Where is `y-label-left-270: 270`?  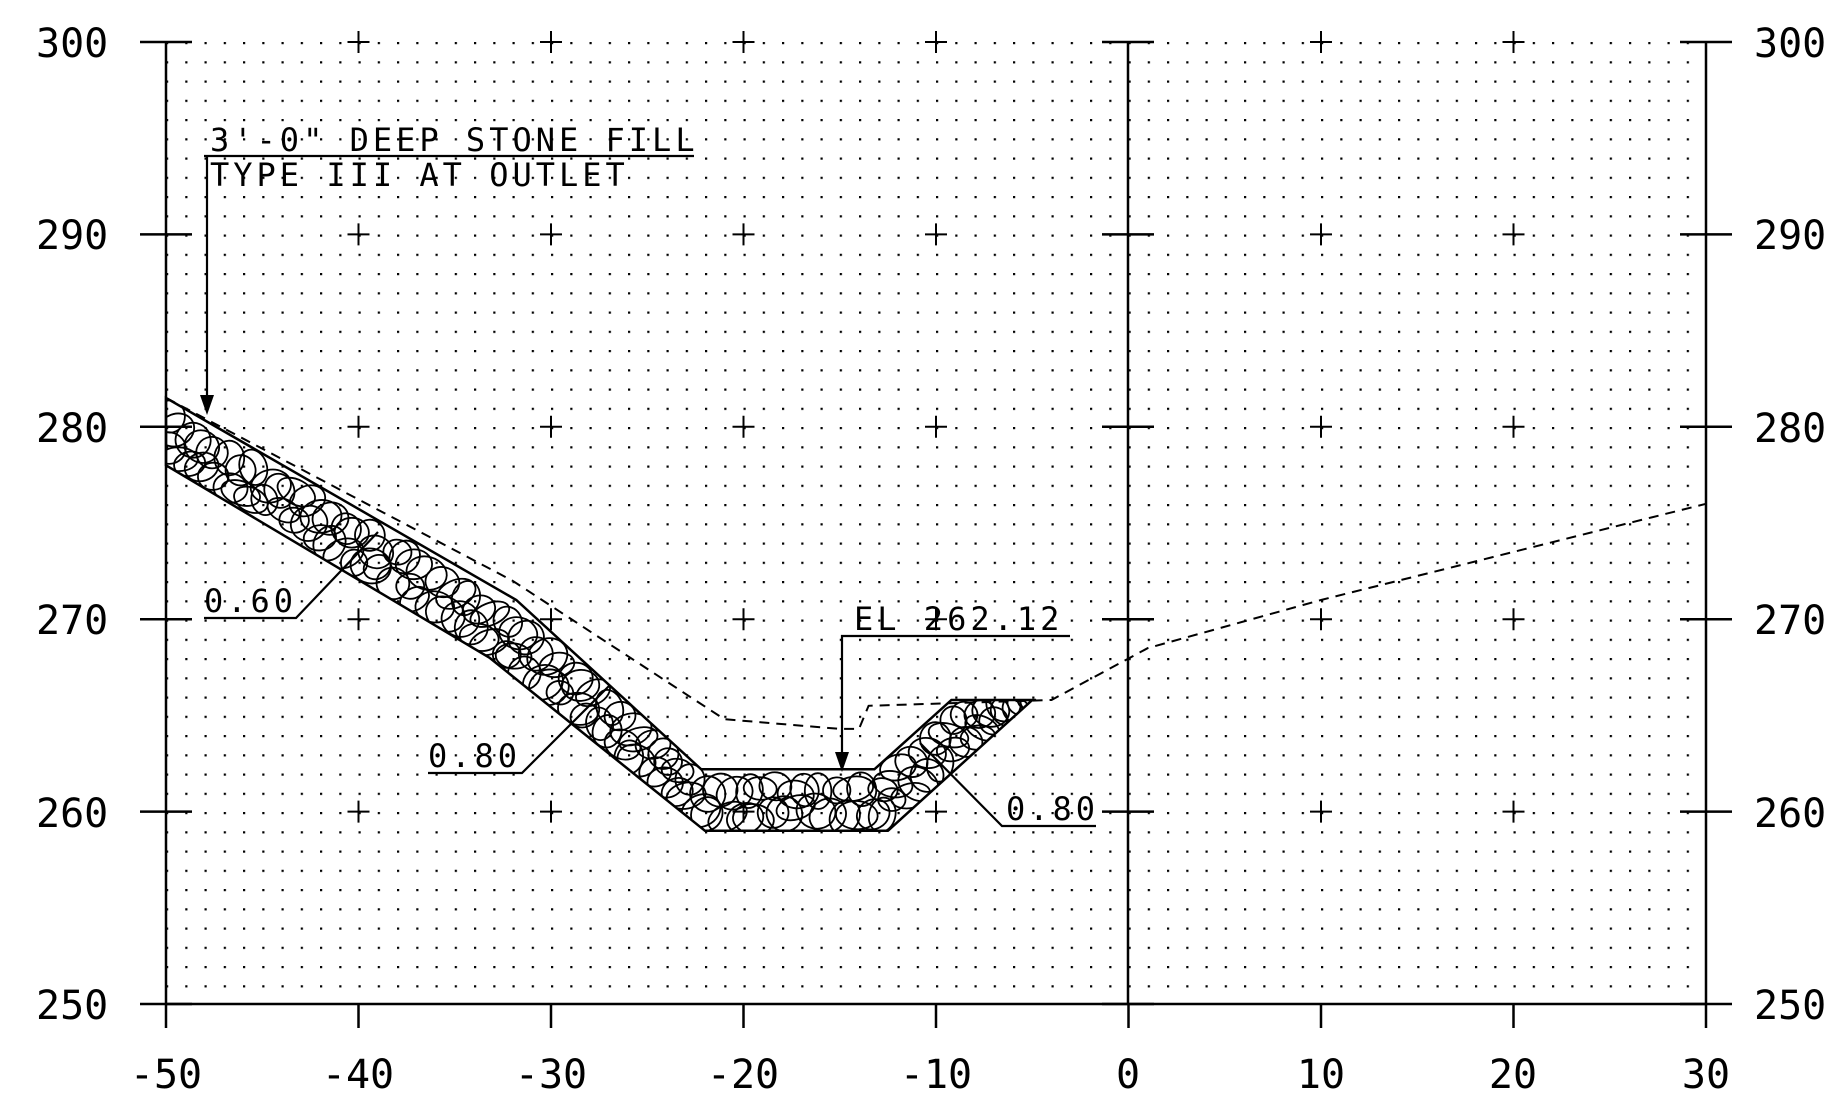 y-label-left-270: 270 is located at coordinates (72, 621).